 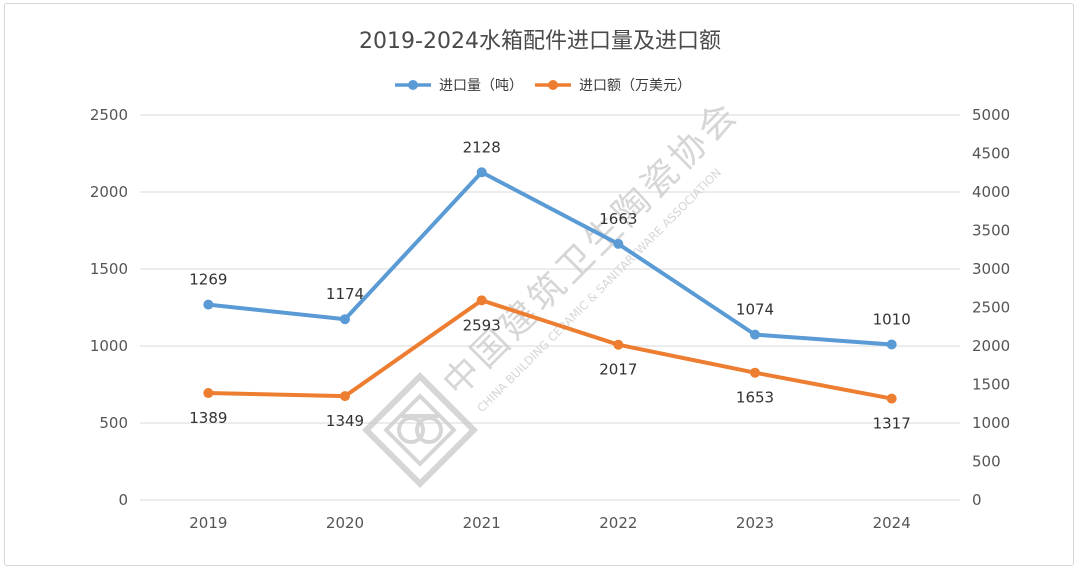 I want to click on data-label: 1653, so click(x=755, y=398).